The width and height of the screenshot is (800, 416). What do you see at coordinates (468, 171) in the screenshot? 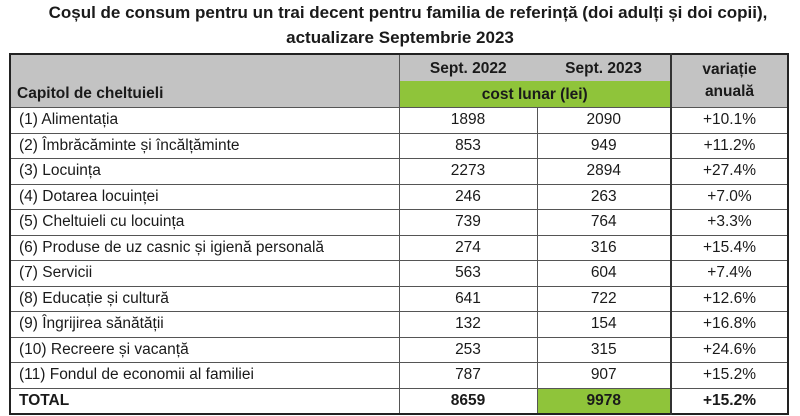
I see `cell-sept-2022: 2273` at bounding box center [468, 171].